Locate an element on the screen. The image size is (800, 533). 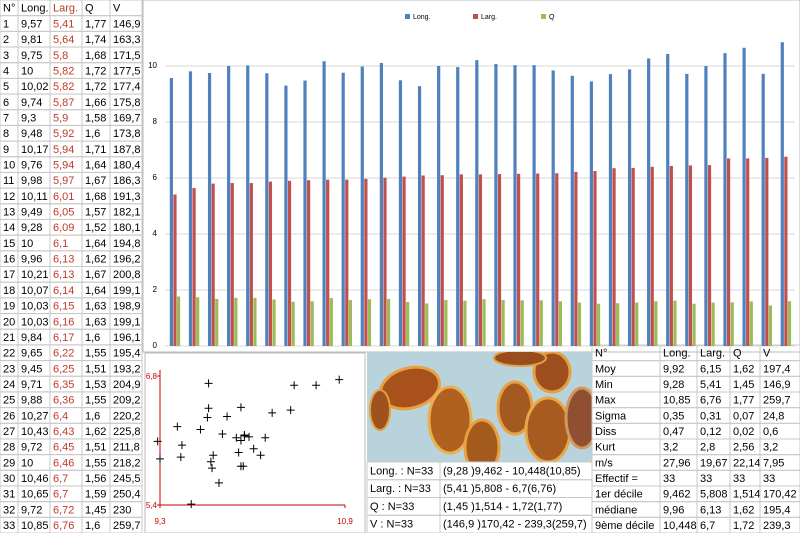
table-value: 1,74 is located at coordinates (95, 40).